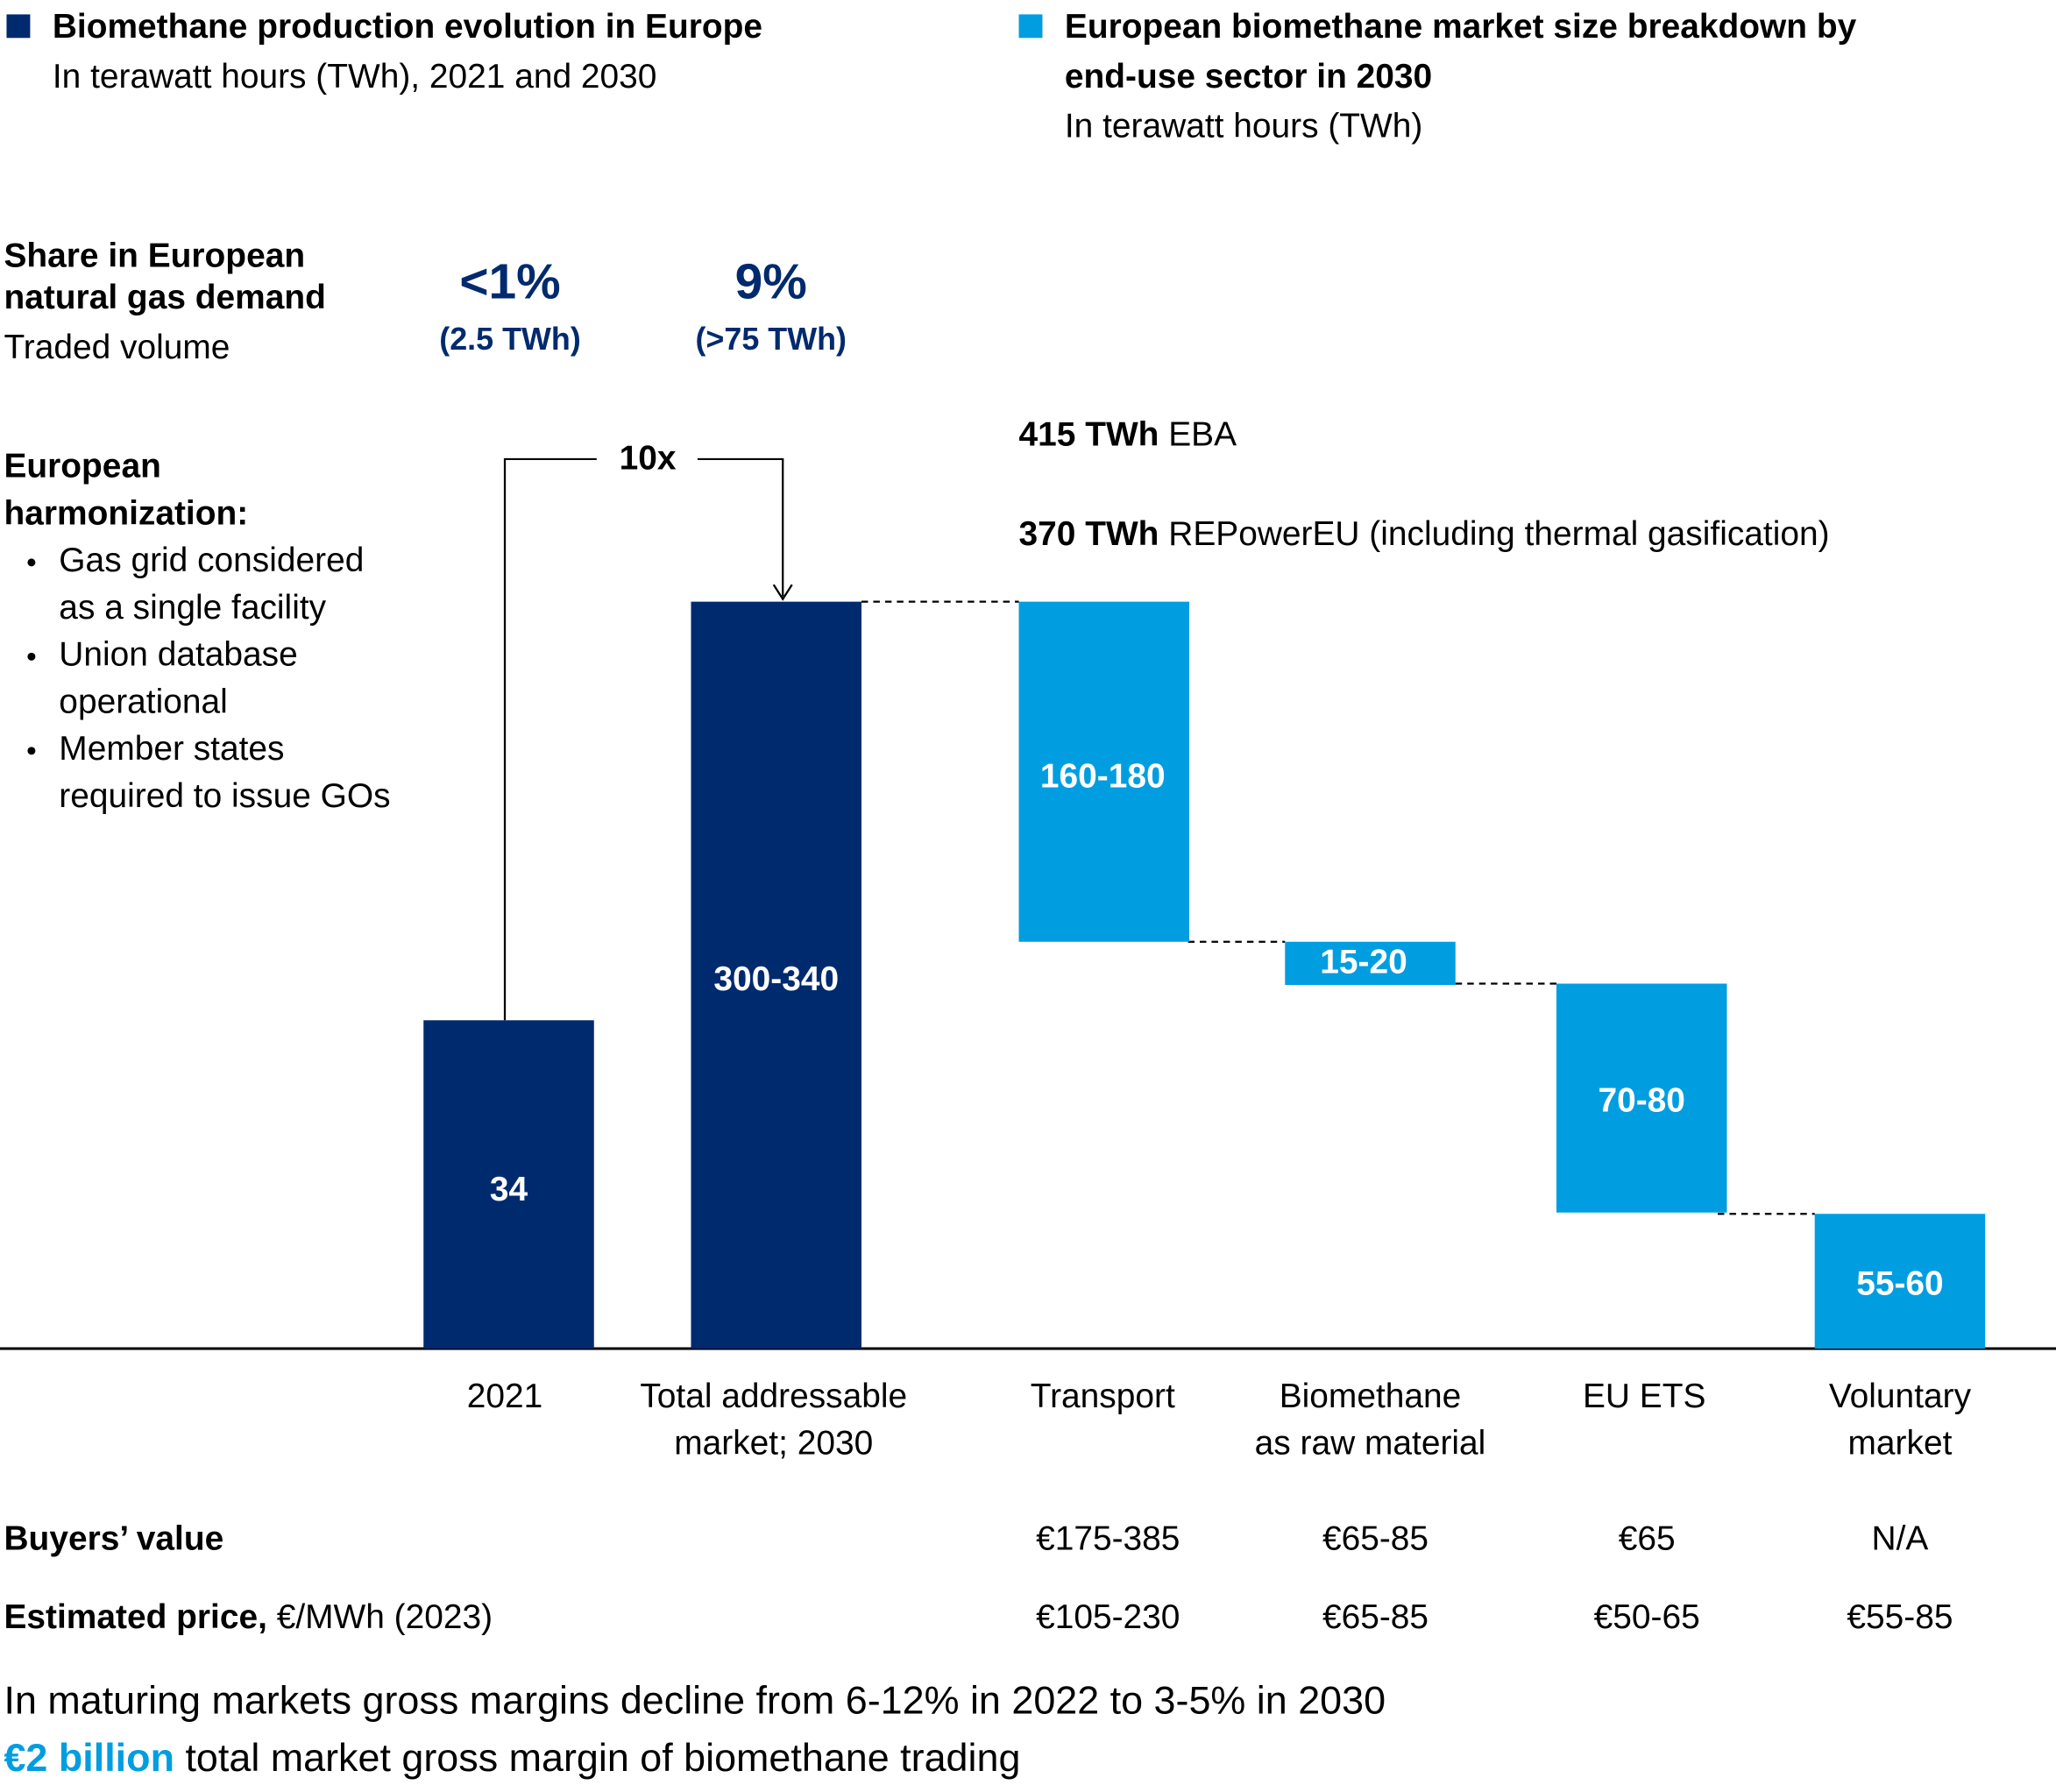  I want to click on row-value: €50-65, so click(1647, 1617).